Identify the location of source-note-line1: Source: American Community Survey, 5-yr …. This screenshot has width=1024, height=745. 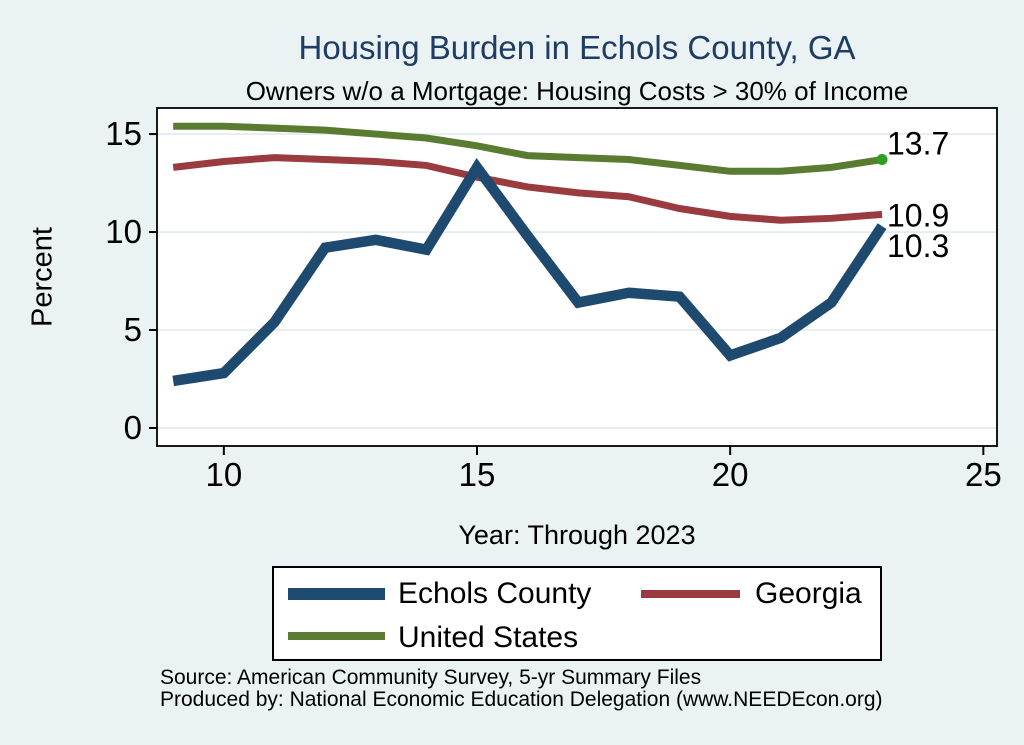
(431, 677).